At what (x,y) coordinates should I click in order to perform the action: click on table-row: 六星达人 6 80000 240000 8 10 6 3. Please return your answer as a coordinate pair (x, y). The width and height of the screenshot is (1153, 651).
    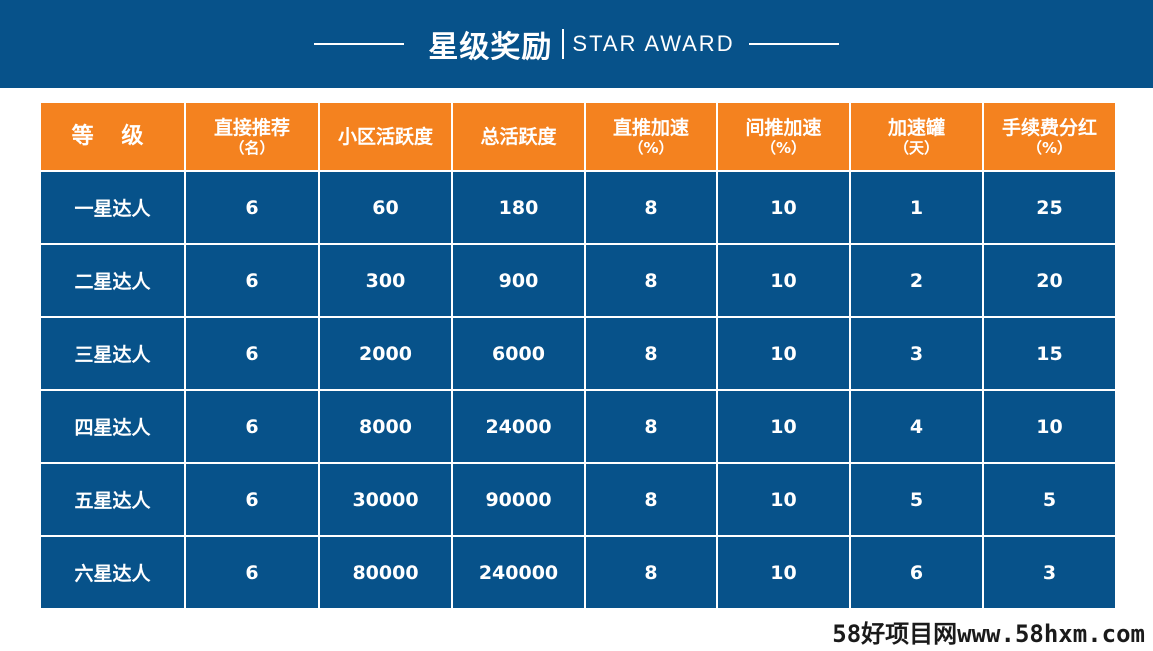
    Looking at the image, I should click on (578, 572).